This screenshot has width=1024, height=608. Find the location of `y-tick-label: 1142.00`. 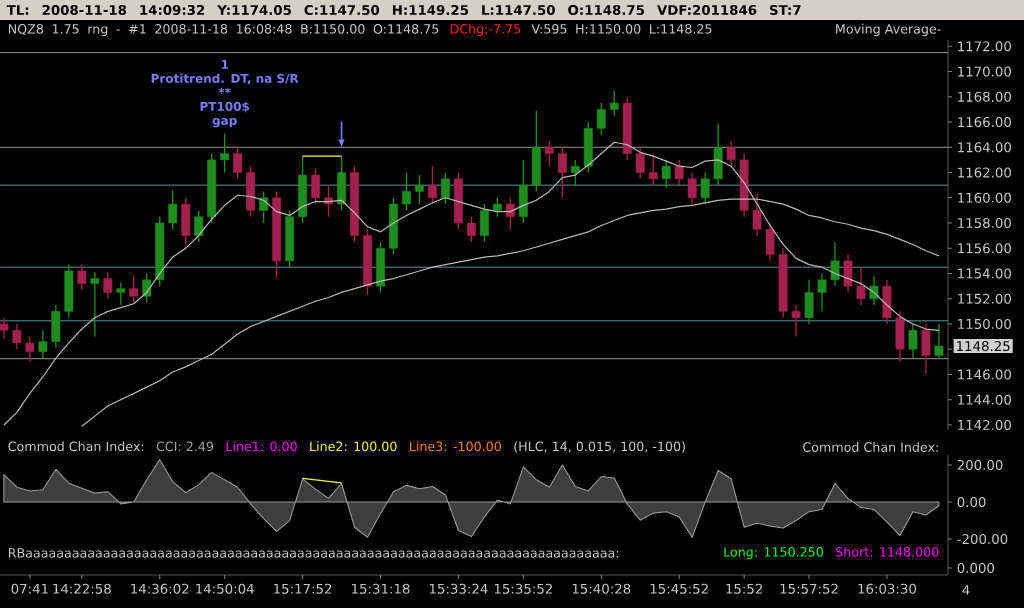

y-tick-label: 1142.00 is located at coordinates (984, 424).